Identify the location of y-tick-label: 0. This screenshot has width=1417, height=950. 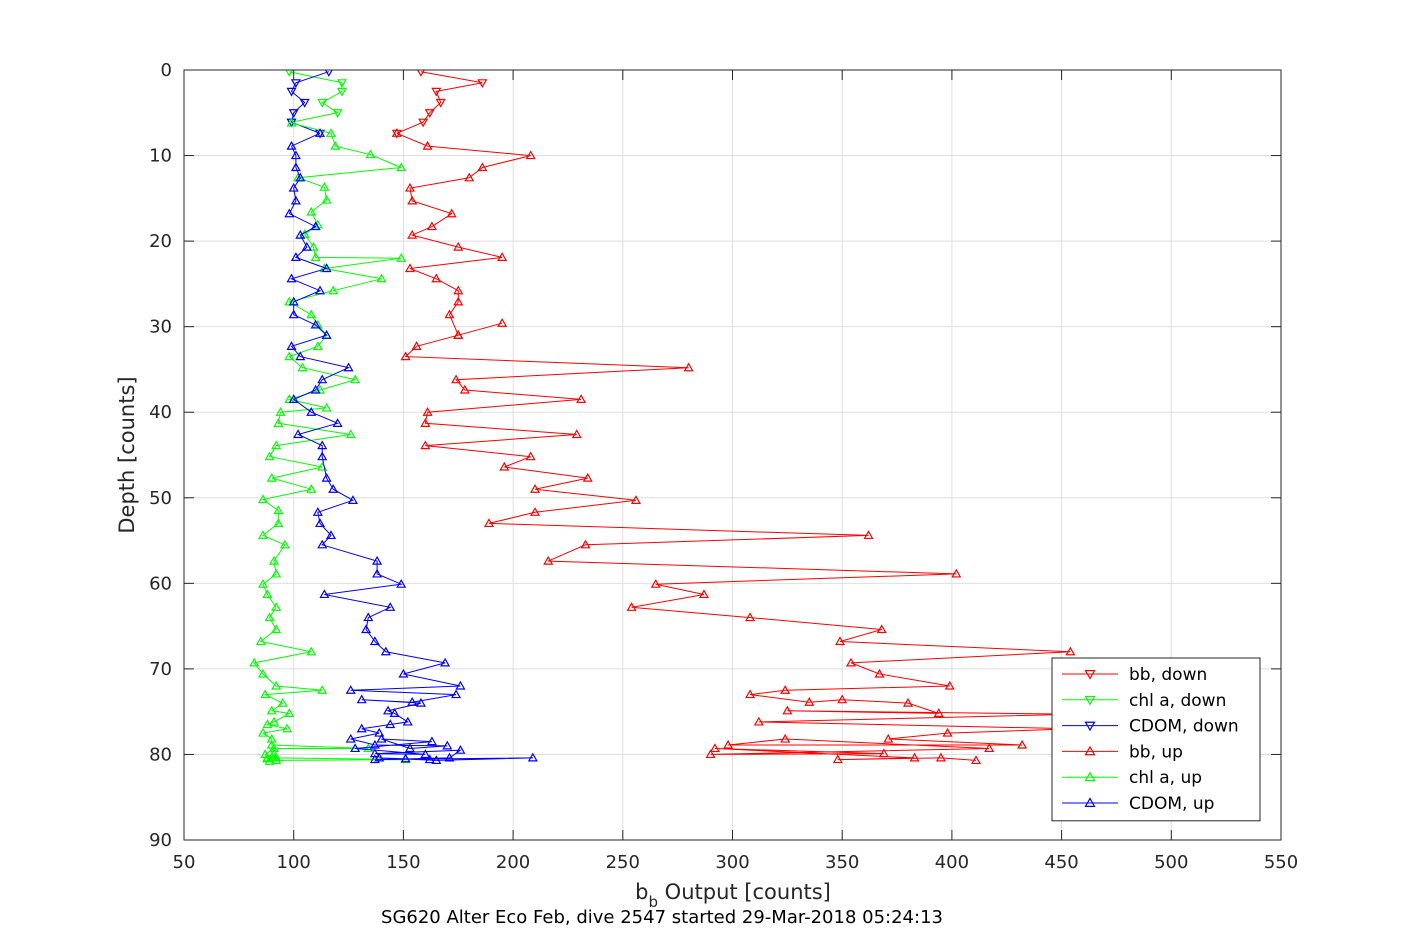
(166, 70).